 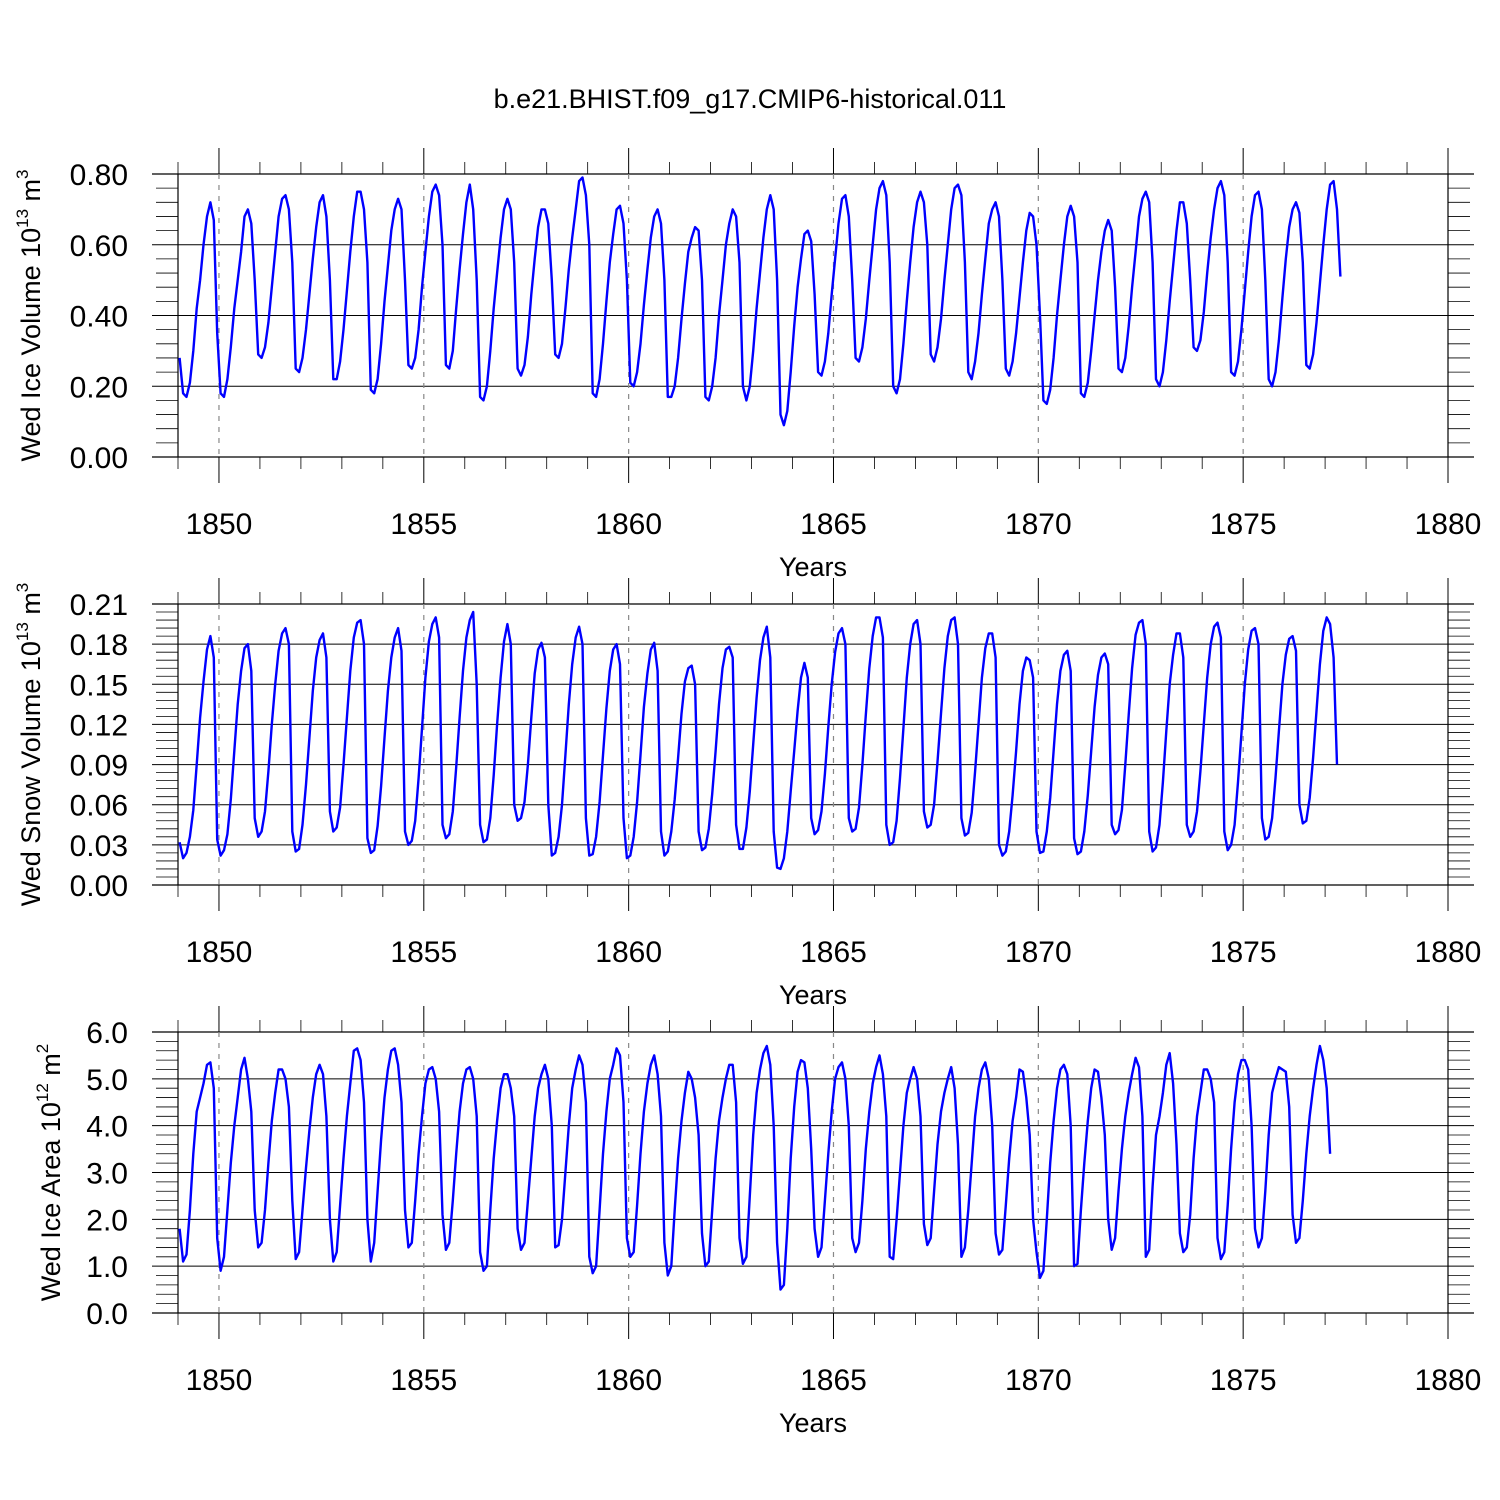 What do you see at coordinates (99, 766) in the screenshot?
I see `y-tick-label: 0.09` at bounding box center [99, 766].